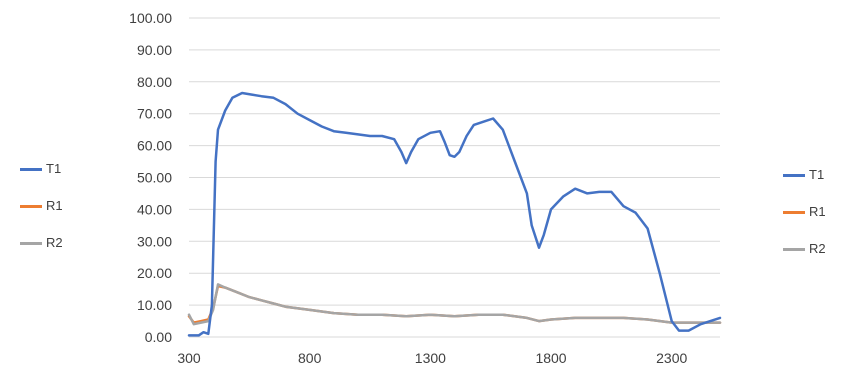 This screenshot has width=849, height=376. What do you see at coordinates (454, 304) in the screenshot?
I see `series-line-r2` at bounding box center [454, 304].